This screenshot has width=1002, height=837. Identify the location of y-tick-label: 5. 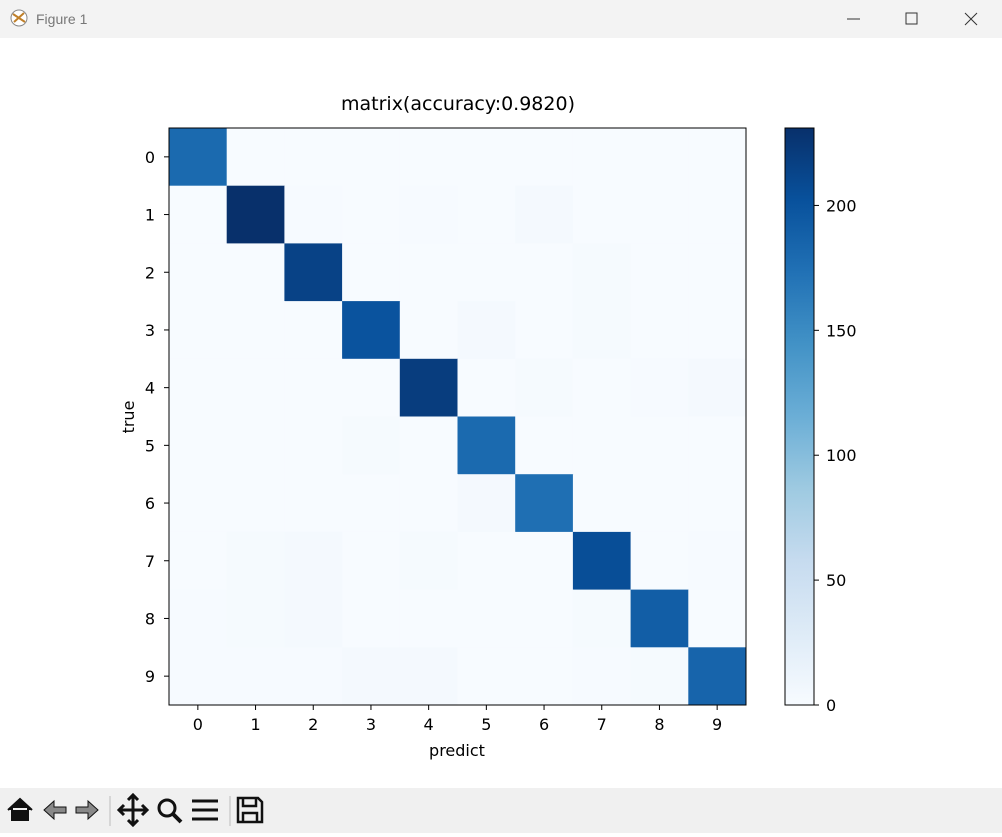
(150, 445).